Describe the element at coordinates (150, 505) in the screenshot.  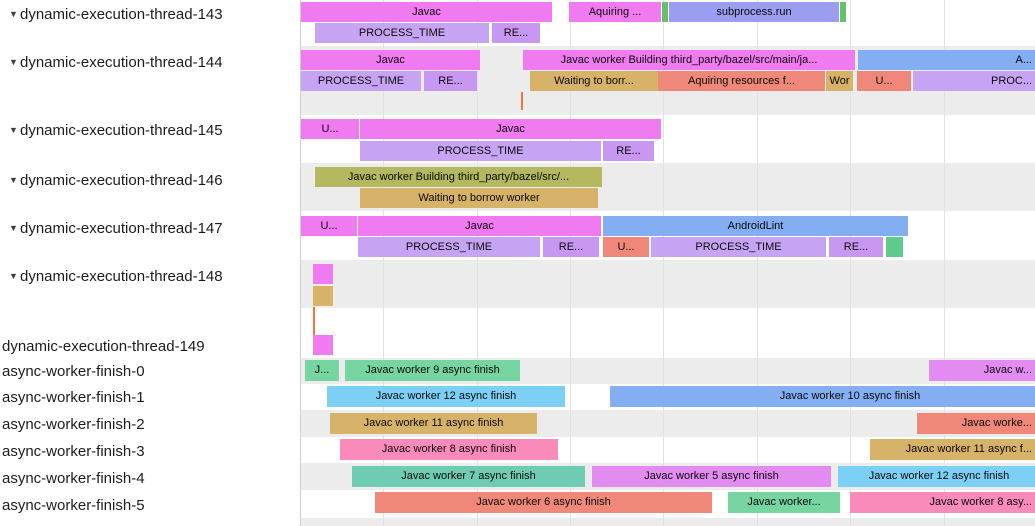
I see `sidebar-item-async-worker-finish-5: async-worker-finish-5` at that location.